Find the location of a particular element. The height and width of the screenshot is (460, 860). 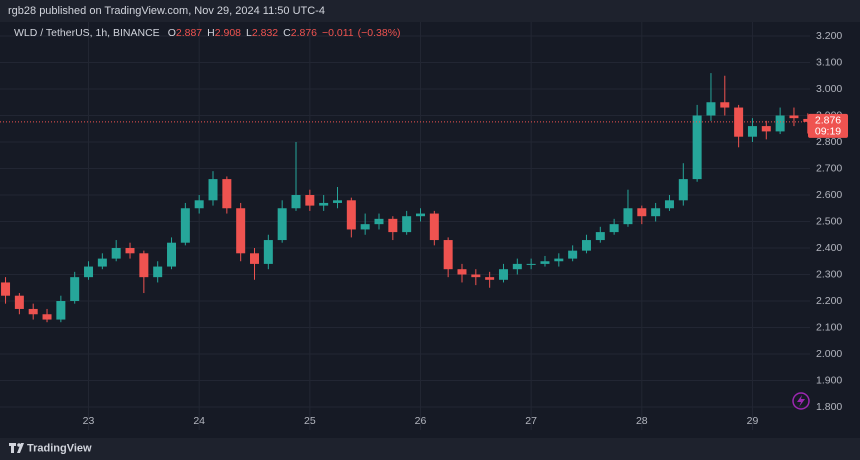

x-tick-label: 29 is located at coordinates (753, 421).